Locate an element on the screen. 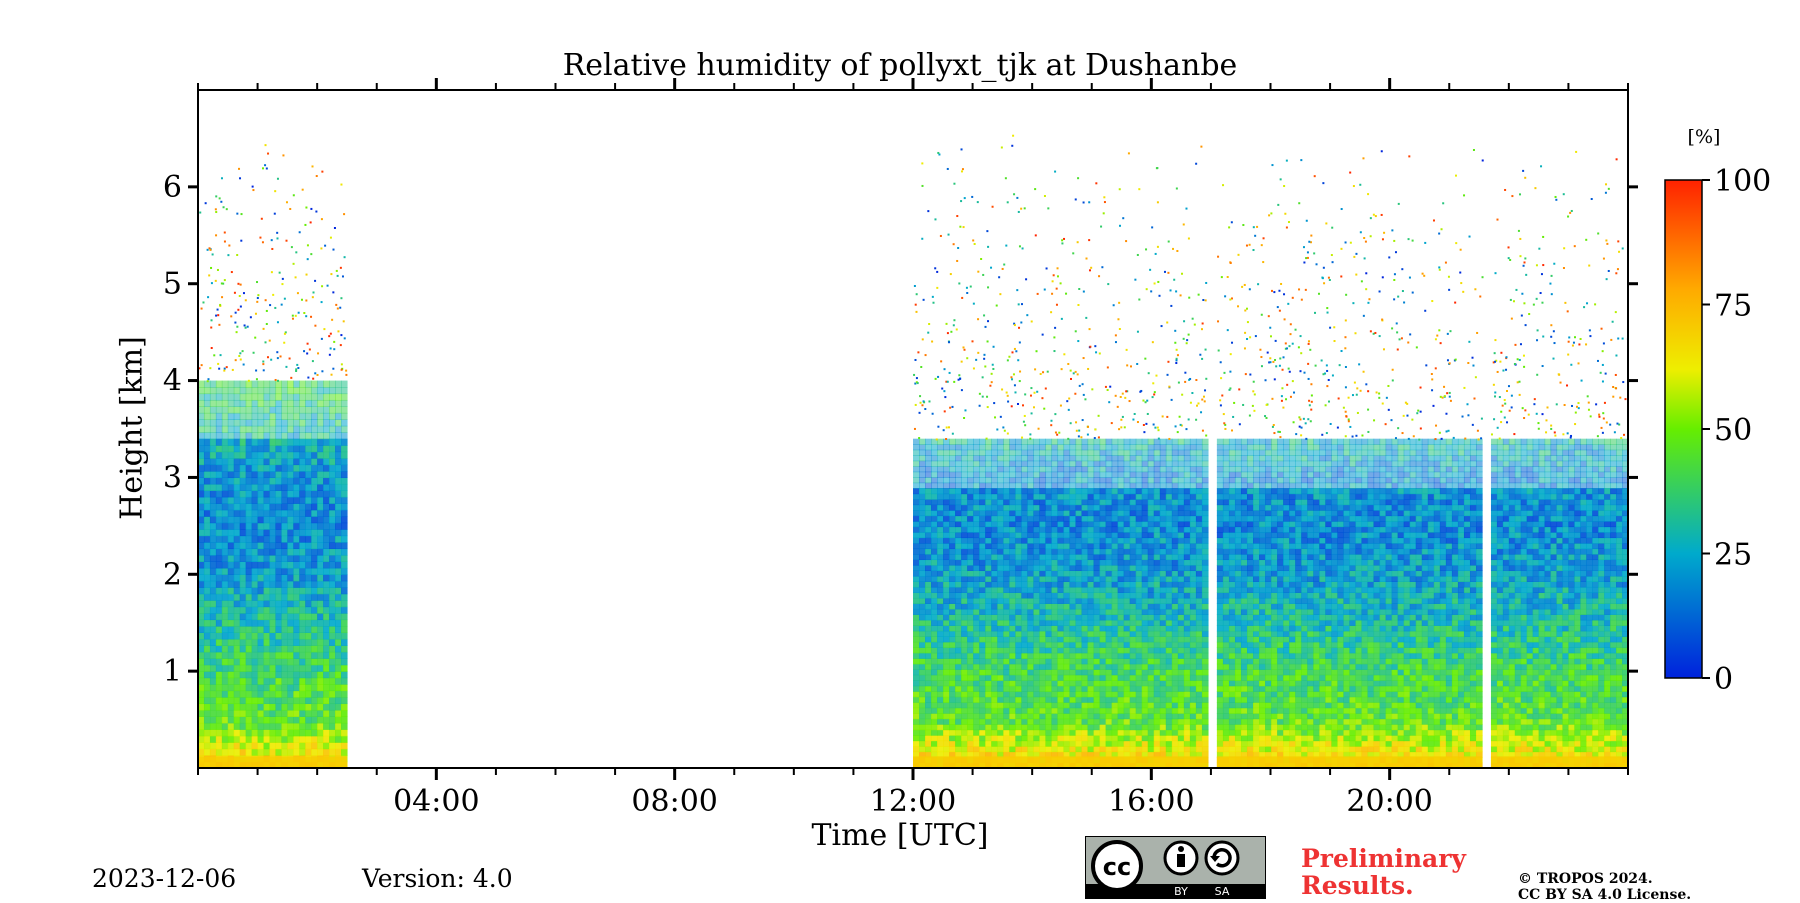 This screenshot has width=1800, height=903. x-tick-label: 08:00 is located at coordinates (674, 801).